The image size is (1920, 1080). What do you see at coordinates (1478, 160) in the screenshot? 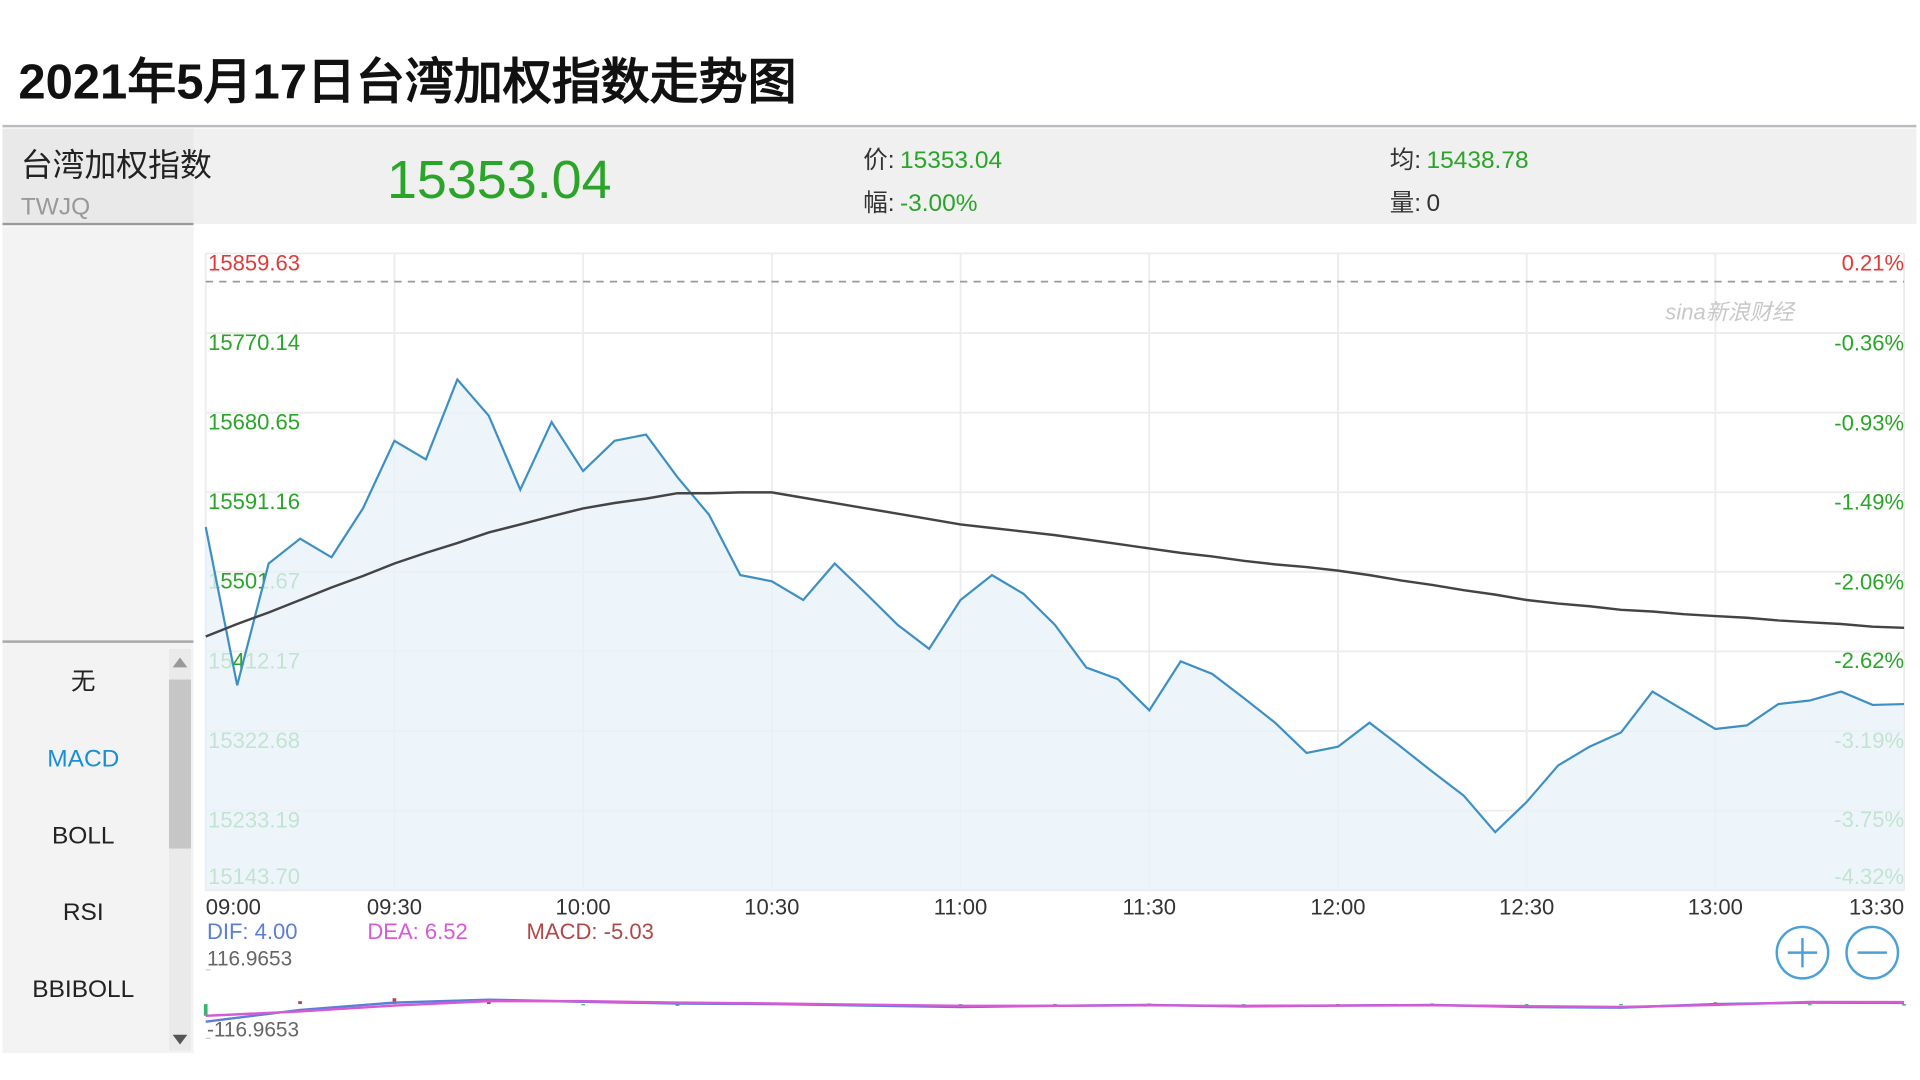
I see `field-value: 15438.78` at bounding box center [1478, 160].